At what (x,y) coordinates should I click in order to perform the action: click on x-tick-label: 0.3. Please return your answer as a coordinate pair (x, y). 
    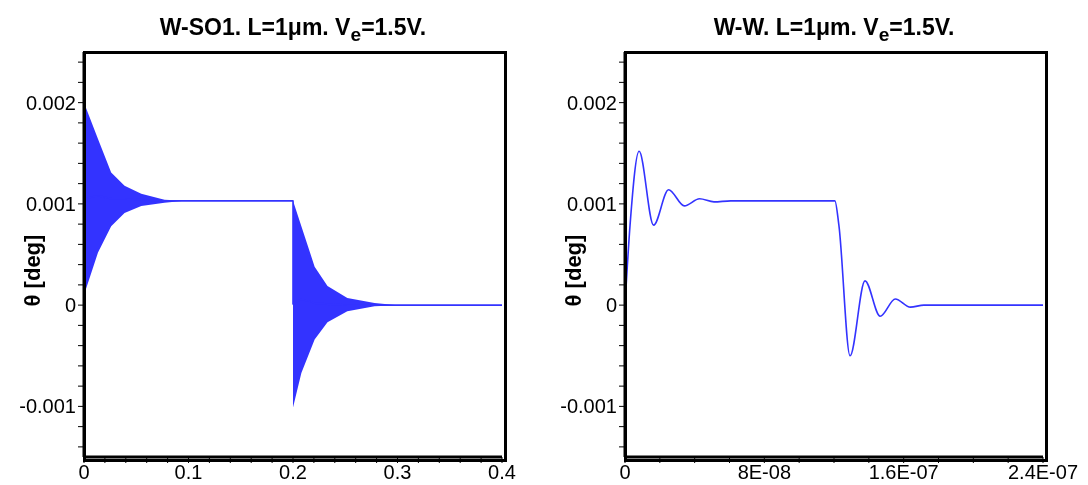
    Looking at the image, I should click on (397, 472).